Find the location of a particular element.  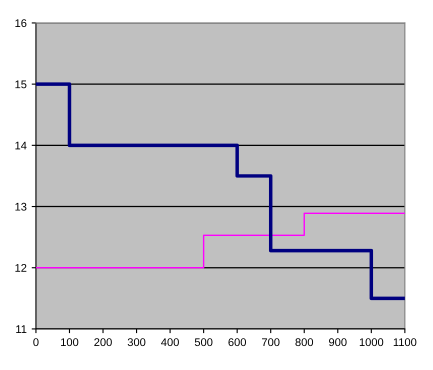

x-tick-label: 900 is located at coordinates (338, 342).